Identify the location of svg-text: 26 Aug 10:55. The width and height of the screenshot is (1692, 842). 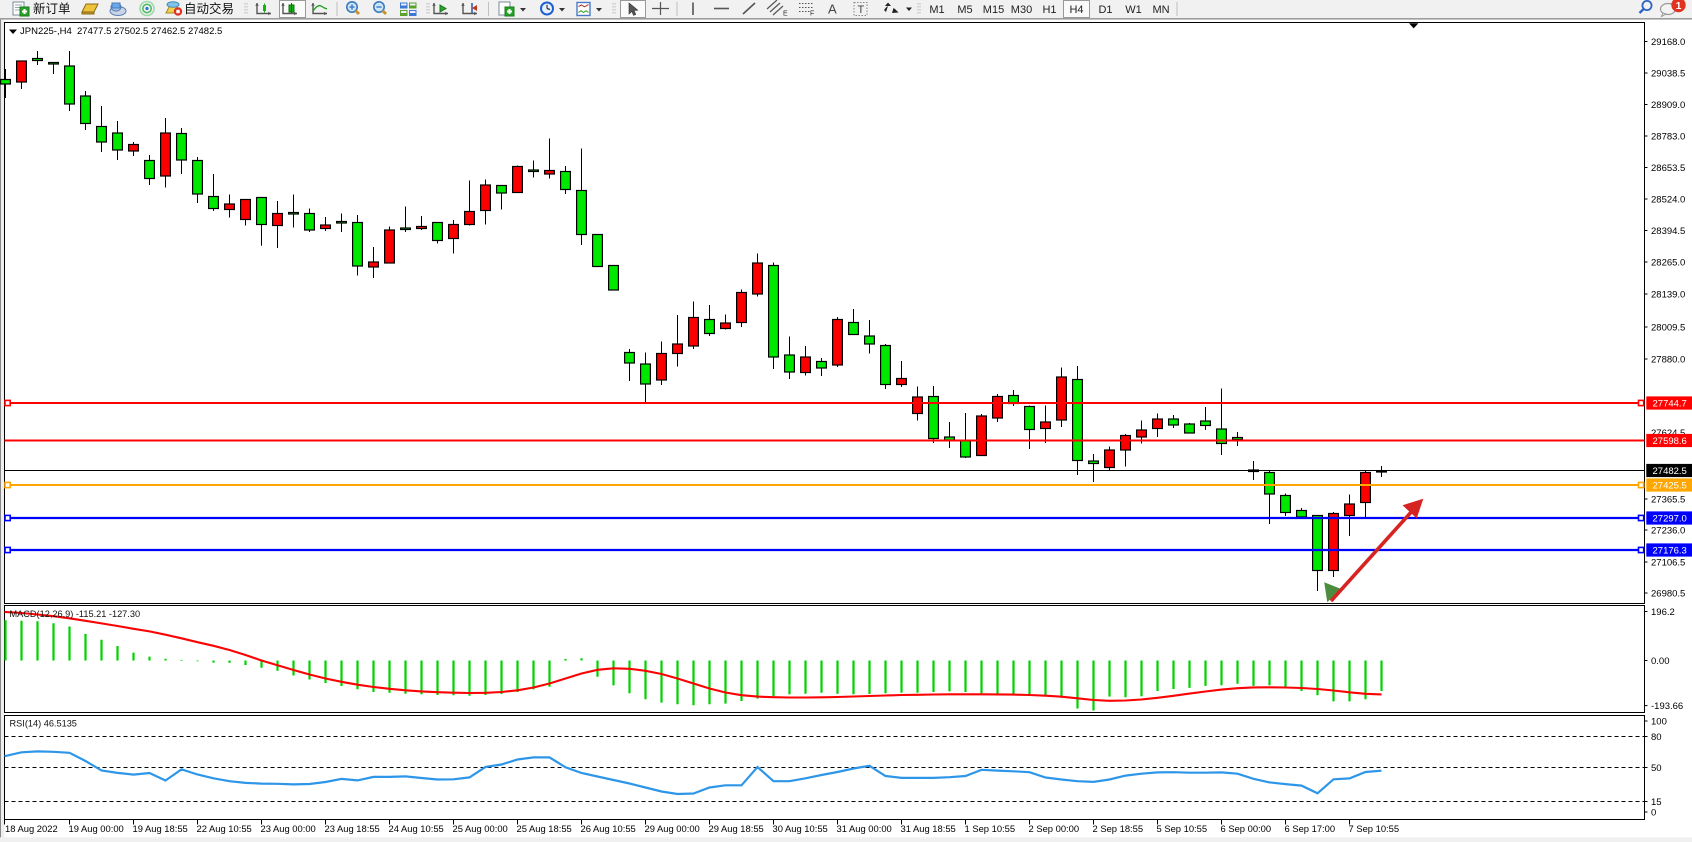
(608, 828).